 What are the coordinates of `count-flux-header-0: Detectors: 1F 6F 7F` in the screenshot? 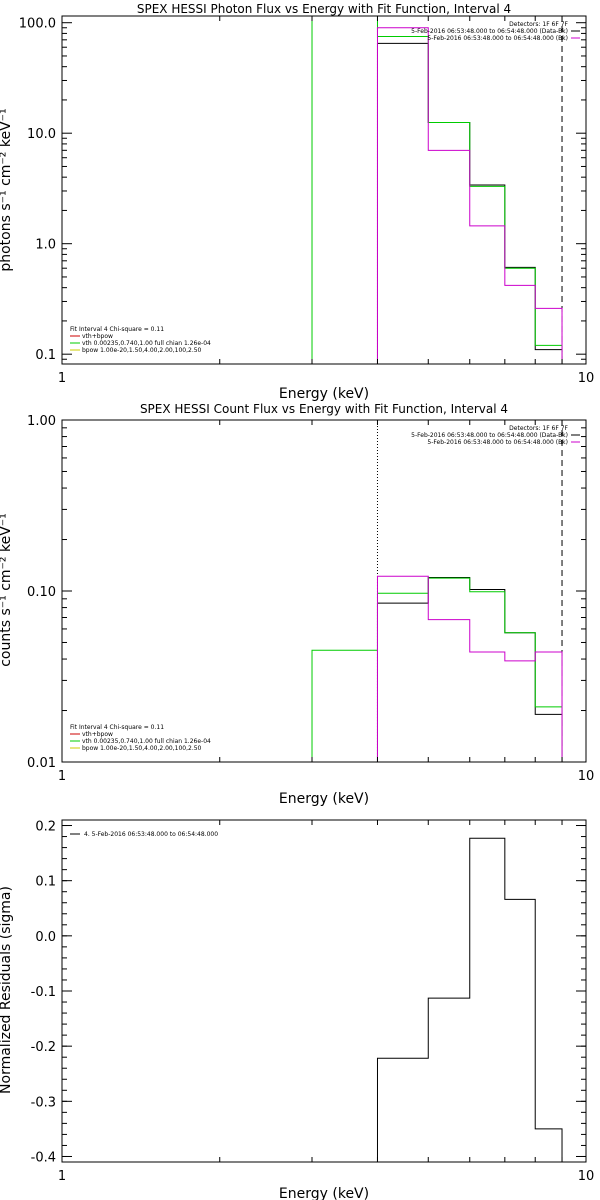 It's located at (538, 428).